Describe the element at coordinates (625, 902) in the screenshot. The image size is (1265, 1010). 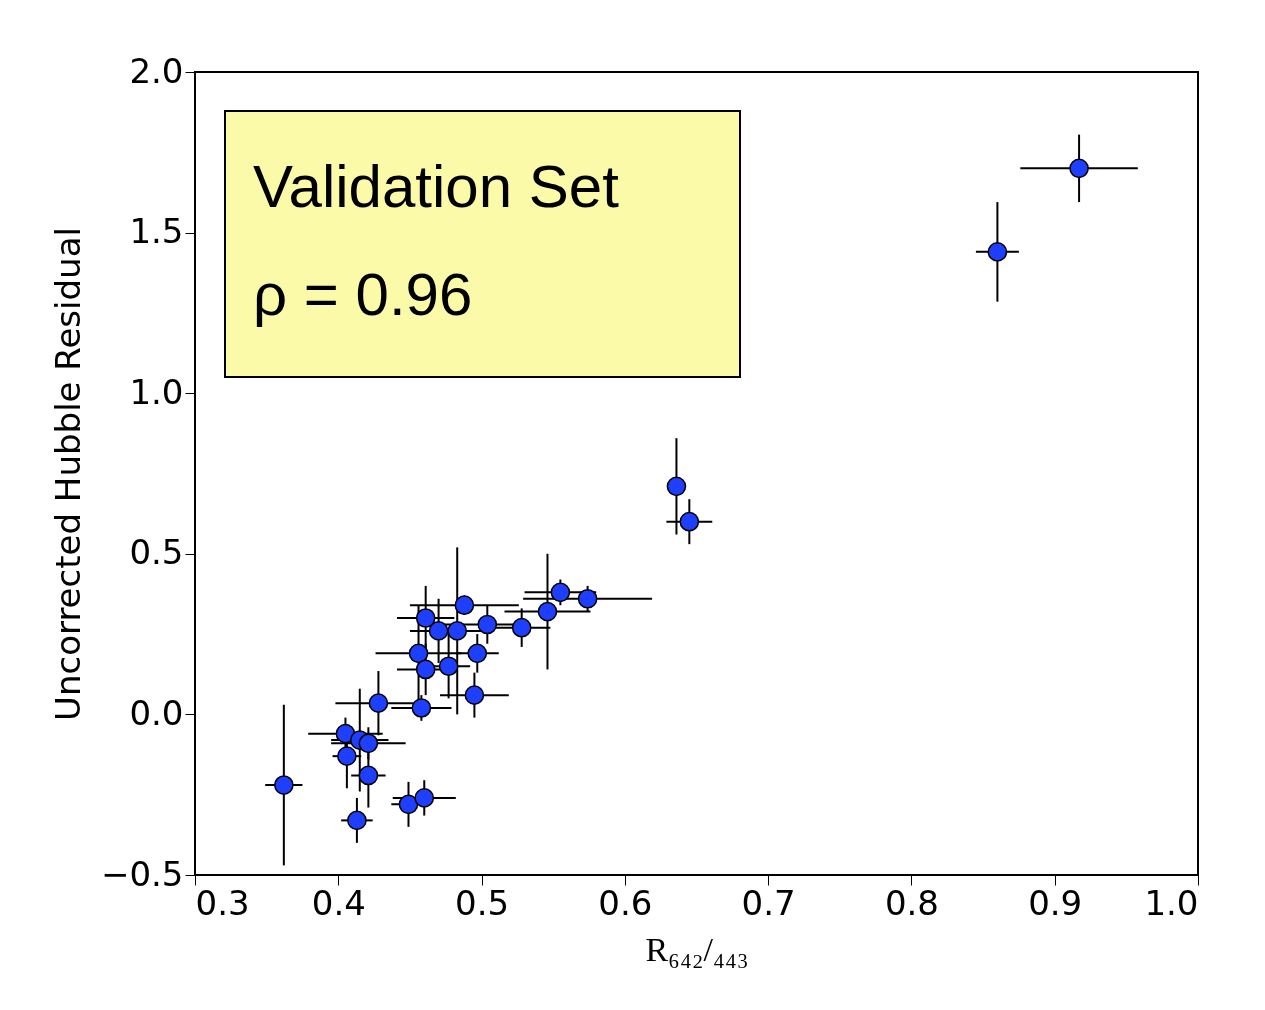
I see `x-tick-label: 0.6` at that location.